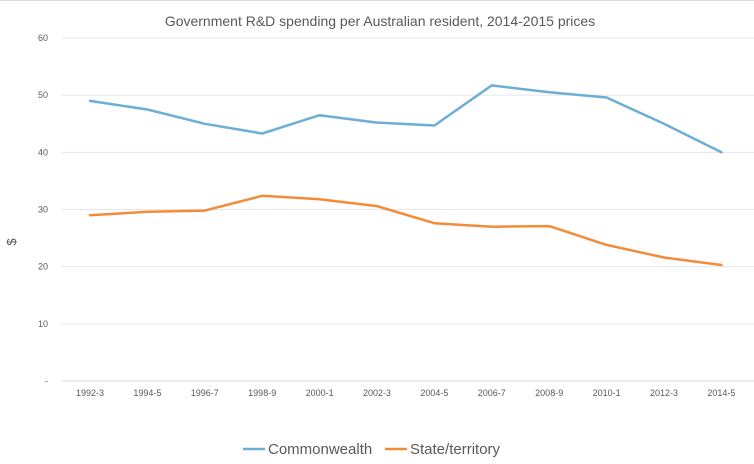 The image size is (754, 464). Describe the element at coordinates (320, 449) in the screenshot. I see `legend-label: Commonwealth` at that location.